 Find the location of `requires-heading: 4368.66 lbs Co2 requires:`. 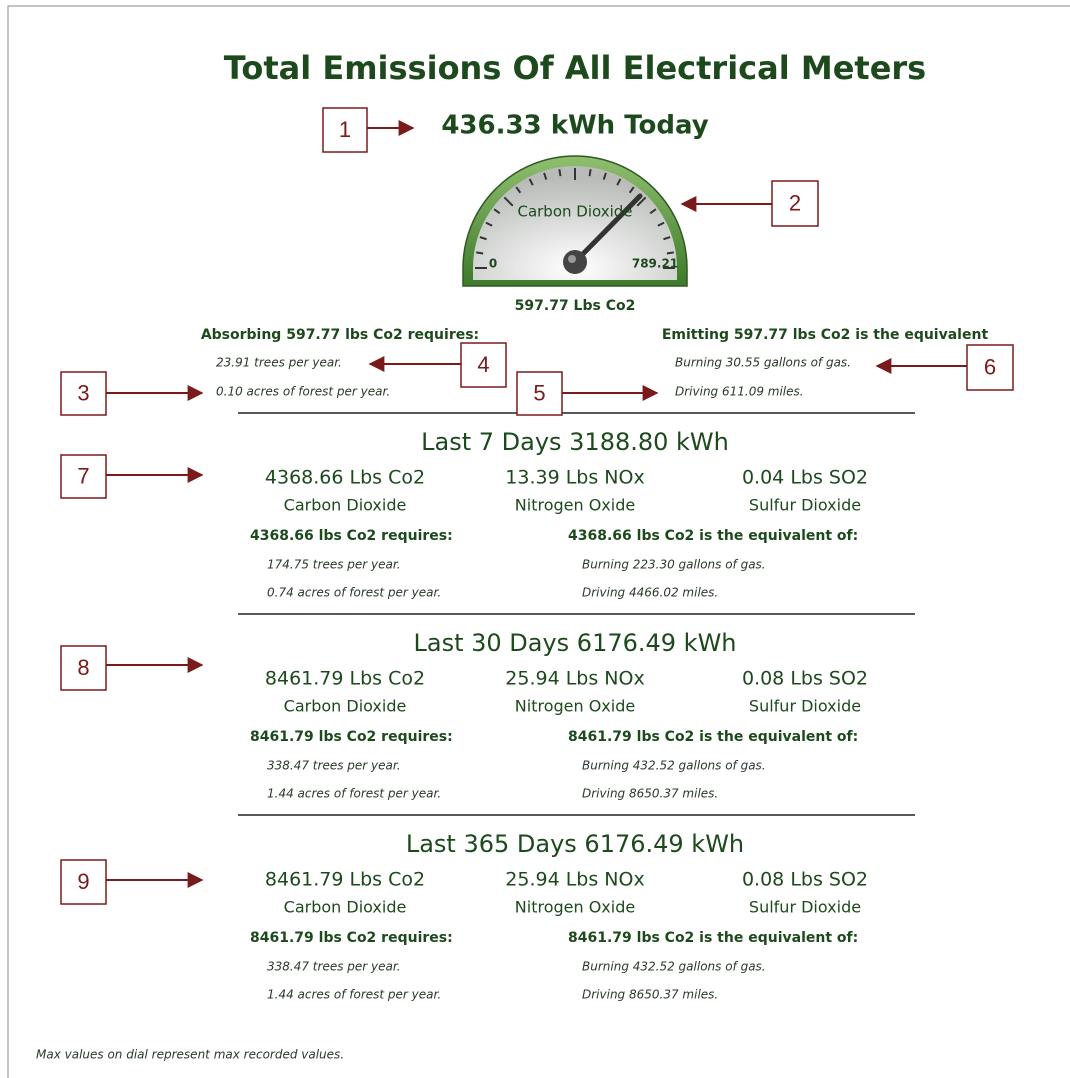

requires-heading: 4368.66 lbs Co2 requires: is located at coordinates (351, 536).